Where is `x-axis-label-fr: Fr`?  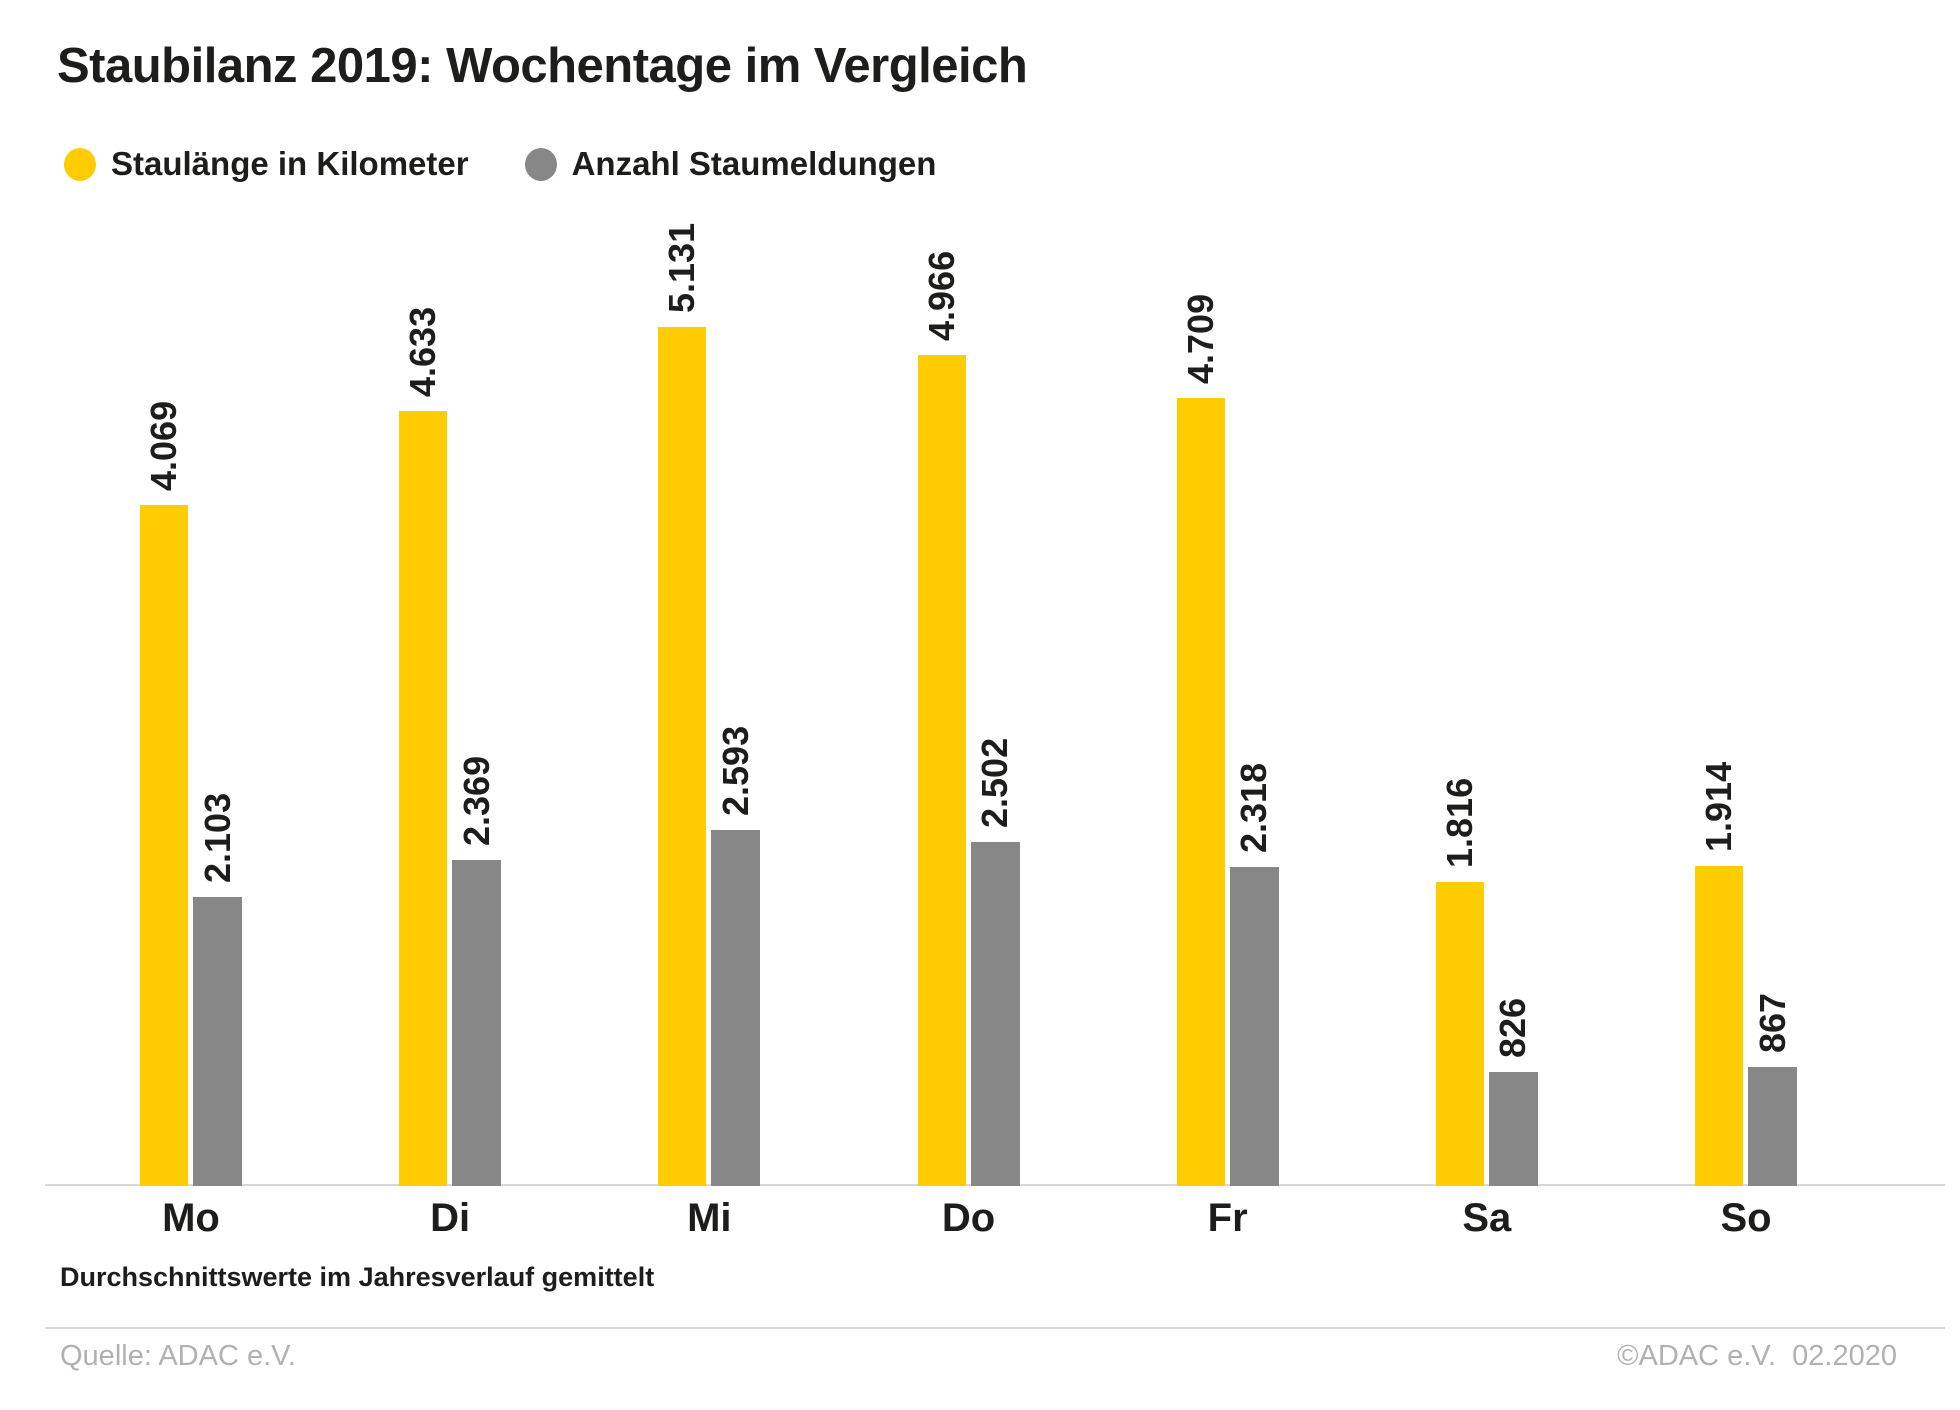 x-axis-label-fr: Fr is located at coordinates (1227, 1218).